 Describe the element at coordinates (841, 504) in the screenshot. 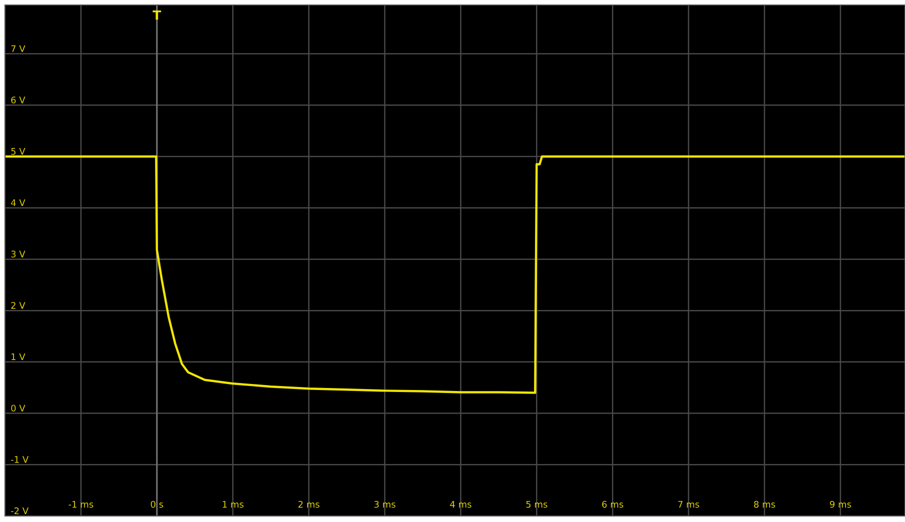

I see `x-tick-label: 9 ms` at that location.